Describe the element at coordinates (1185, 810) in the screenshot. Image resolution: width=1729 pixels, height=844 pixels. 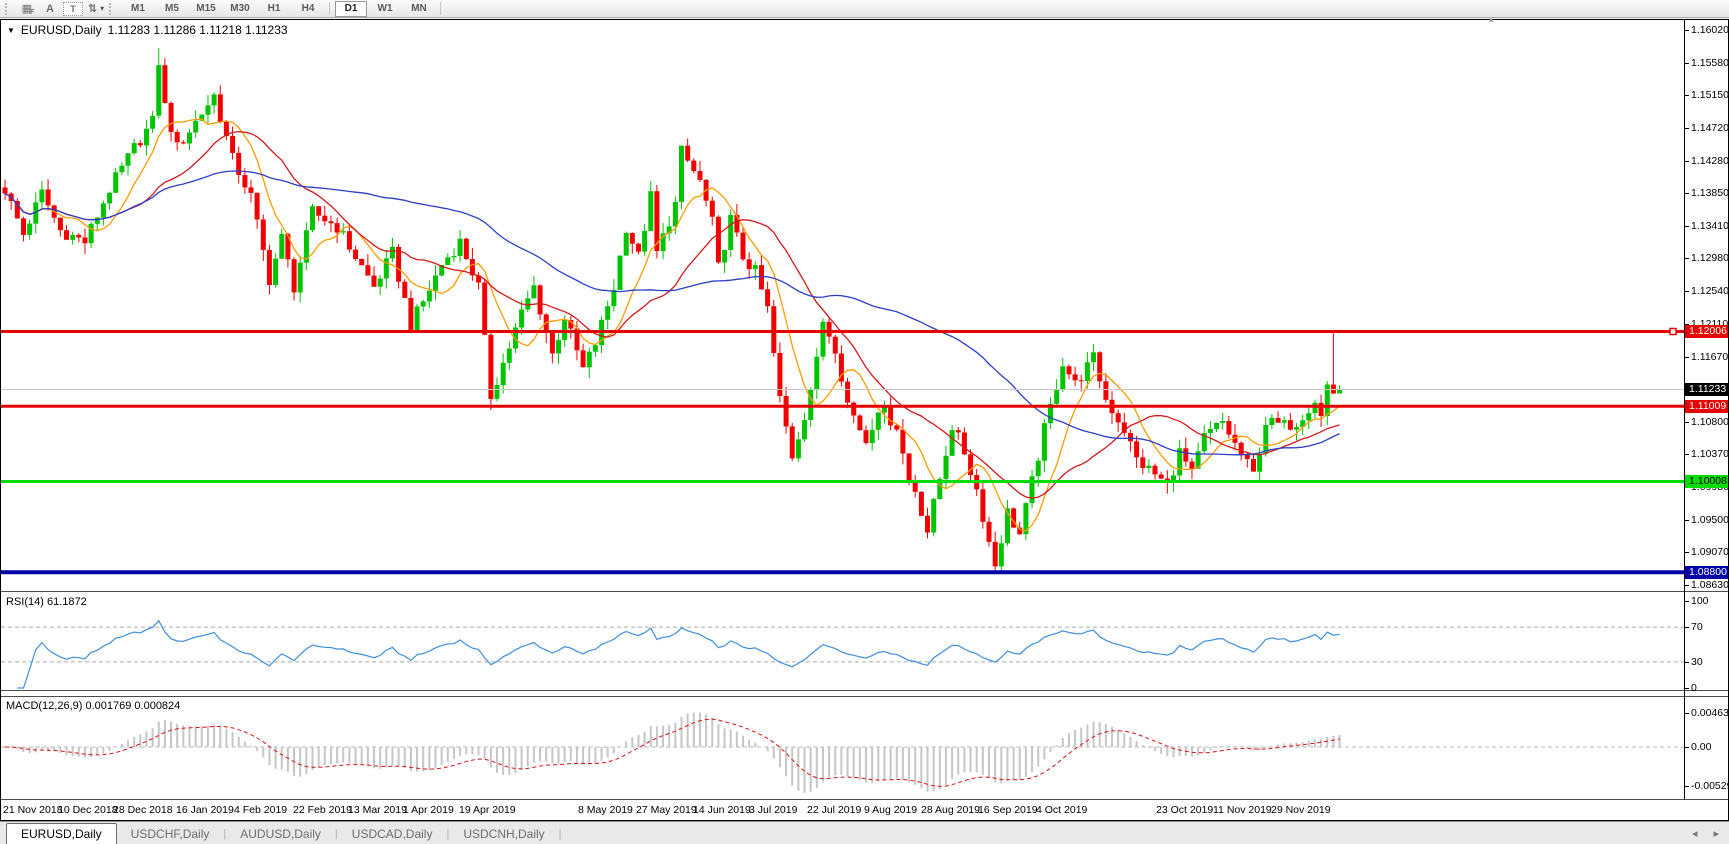
I see `date-label: 23 Oct 2019` at that location.